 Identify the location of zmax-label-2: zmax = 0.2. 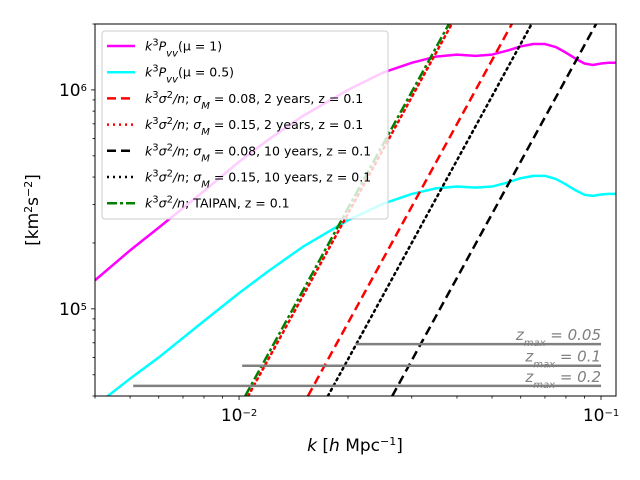
(562, 379).